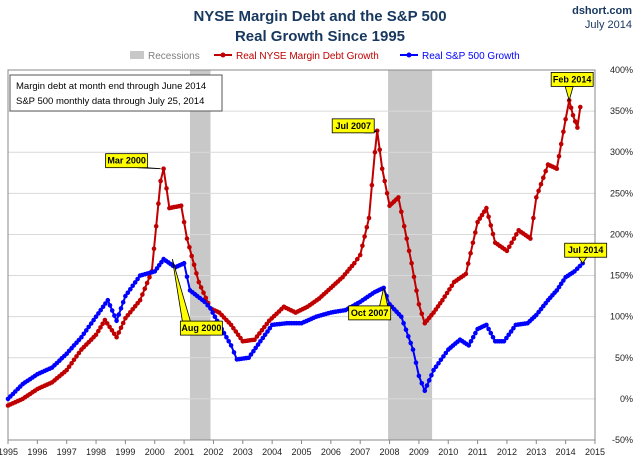  I want to click on y-tick-label: 400%, so click(621, 70).